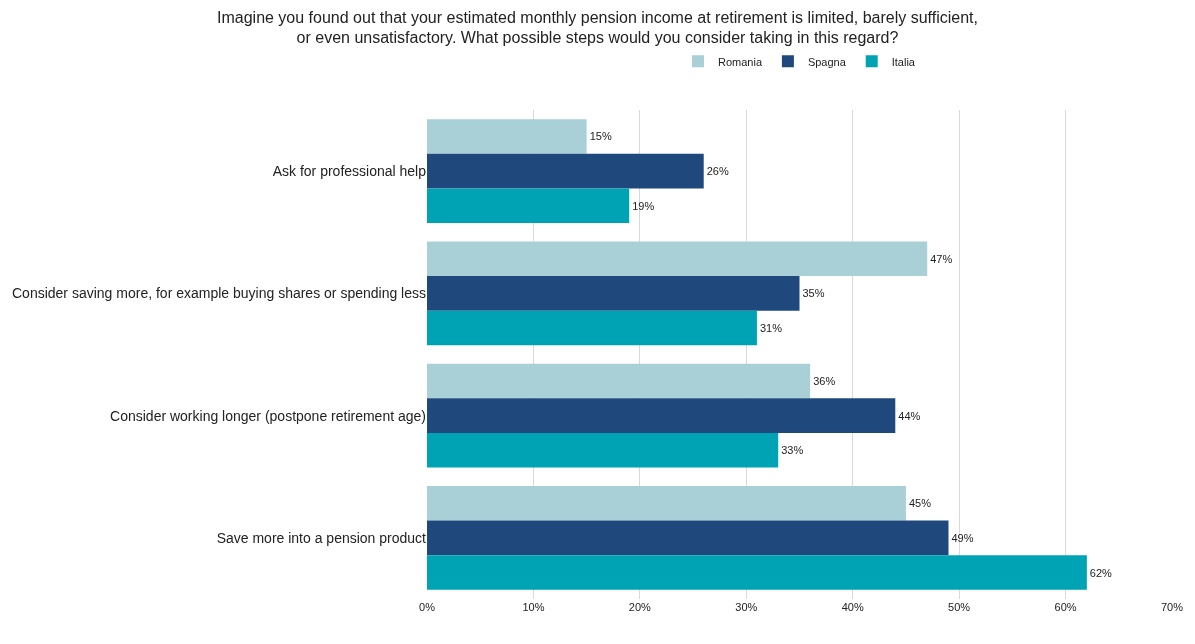 The image size is (1195, 644). Describe the element at coordinates (746, 607) in the screenshot. I see `x-tick-label: 30%` at that location.